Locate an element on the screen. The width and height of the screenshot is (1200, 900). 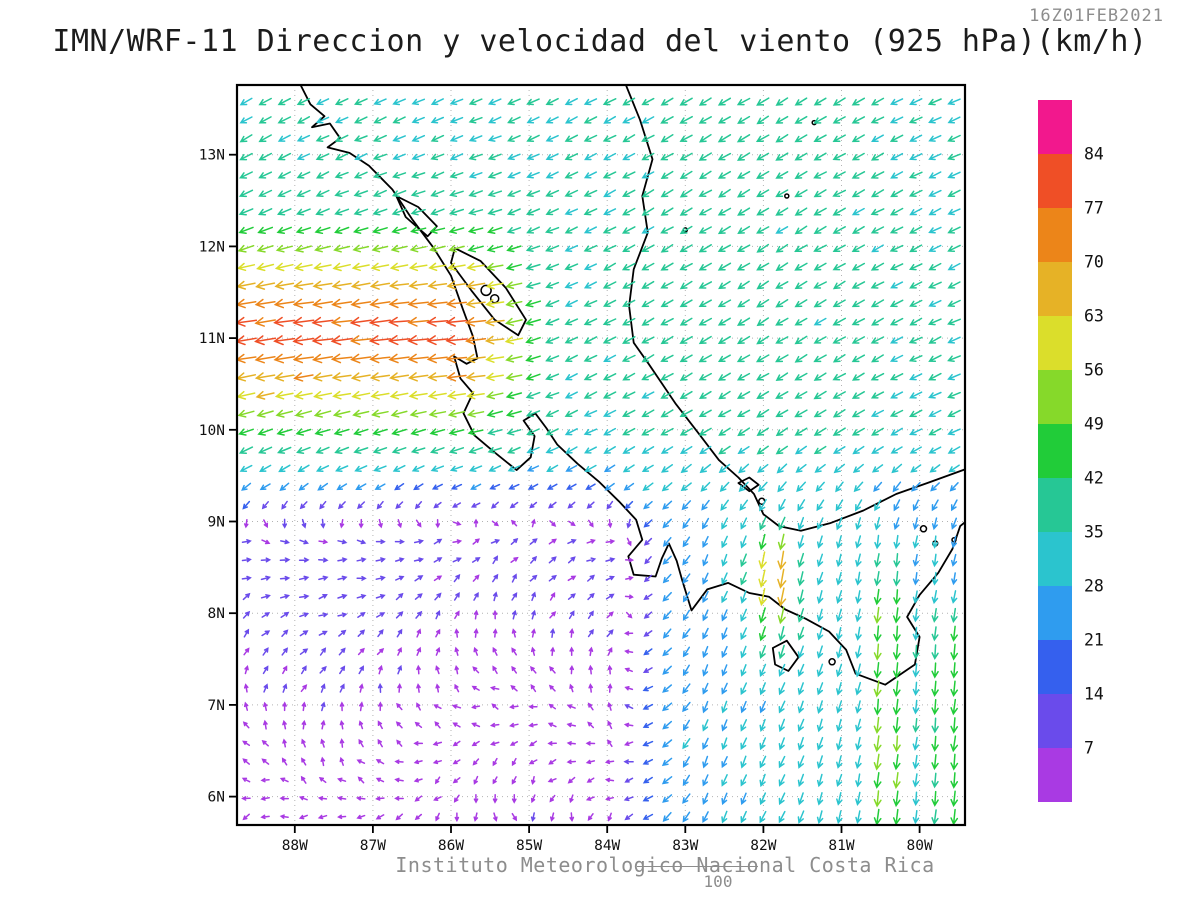
lon-axis-label: 85W is located at coordinates (529, 846).